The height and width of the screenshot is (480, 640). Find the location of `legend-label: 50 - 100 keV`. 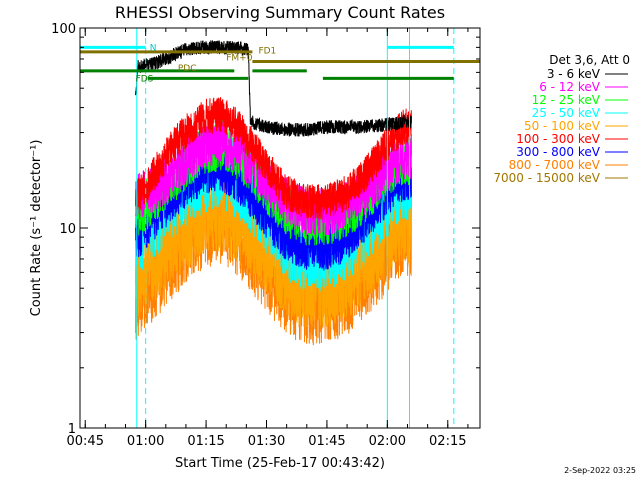

legend-label: 50 - 100 keV is located at coordinates (562, 126).